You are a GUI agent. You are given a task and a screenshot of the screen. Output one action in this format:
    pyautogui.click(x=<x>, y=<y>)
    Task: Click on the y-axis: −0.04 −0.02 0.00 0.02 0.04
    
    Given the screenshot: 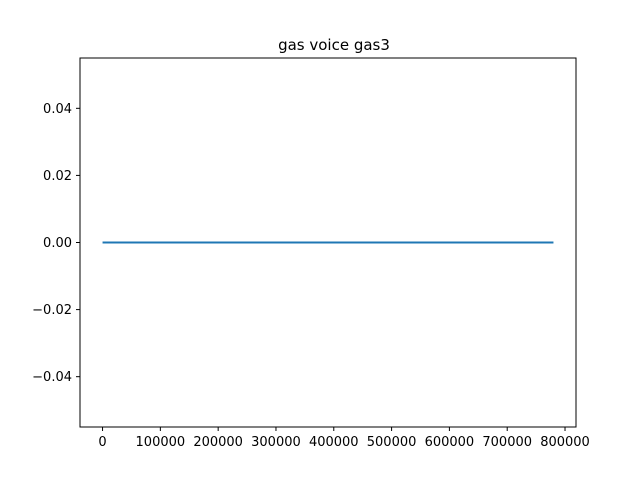 What is the action you would take?
    pyautogui.click(x=56, y=243)
    